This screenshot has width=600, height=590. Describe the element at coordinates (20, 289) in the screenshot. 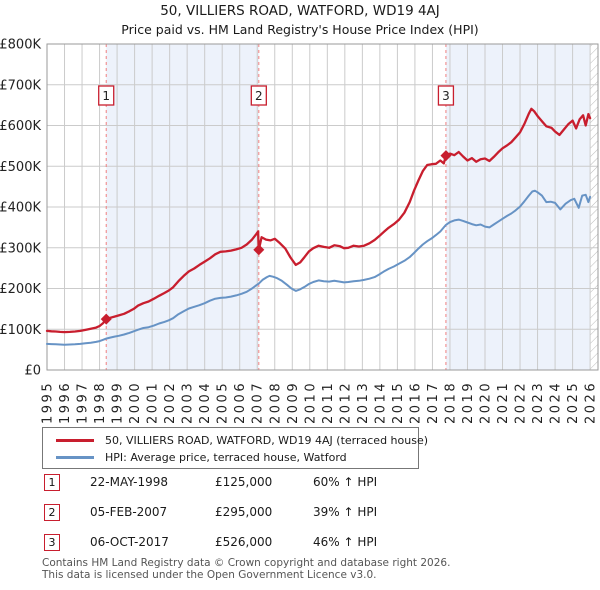

I see `svg-text: £200K` at that location.